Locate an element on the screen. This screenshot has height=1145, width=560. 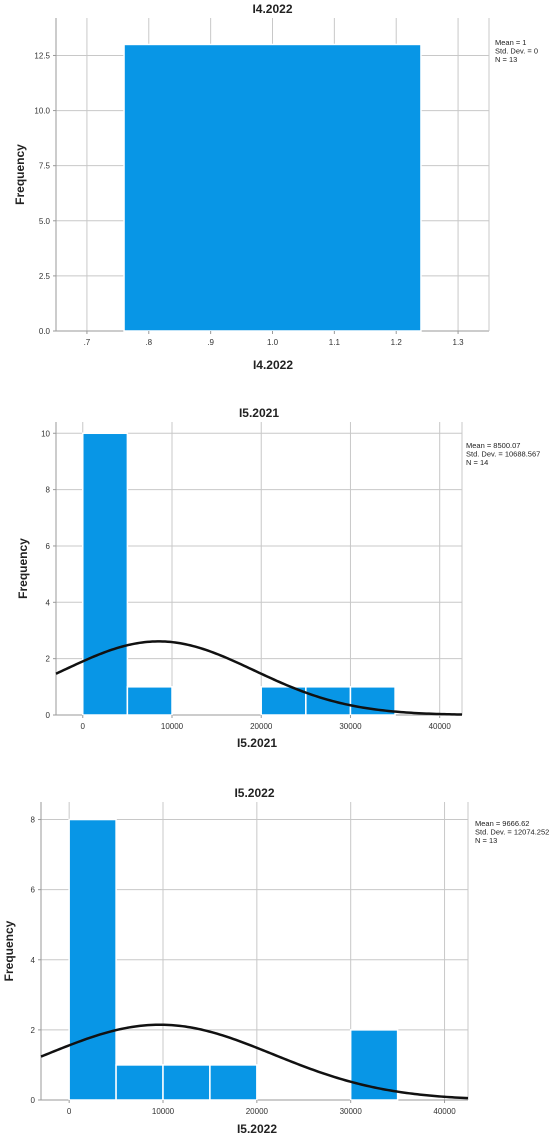
y-tick-label: 5.0 is located at coordinates (45, 221).